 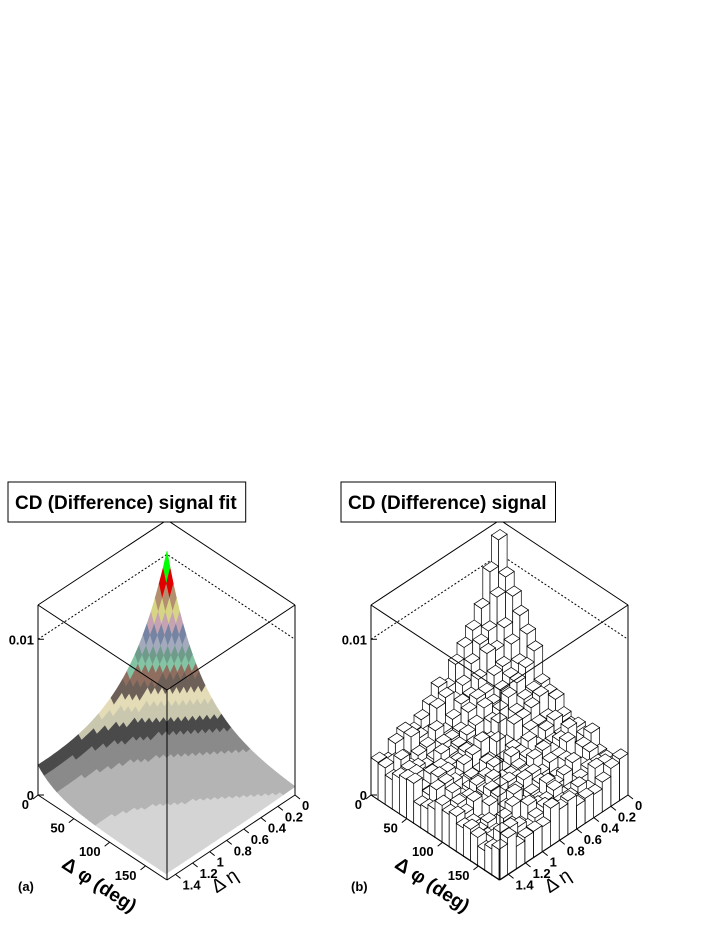 I want to click on y-tick-label: 1, so click(x=553, y=862).